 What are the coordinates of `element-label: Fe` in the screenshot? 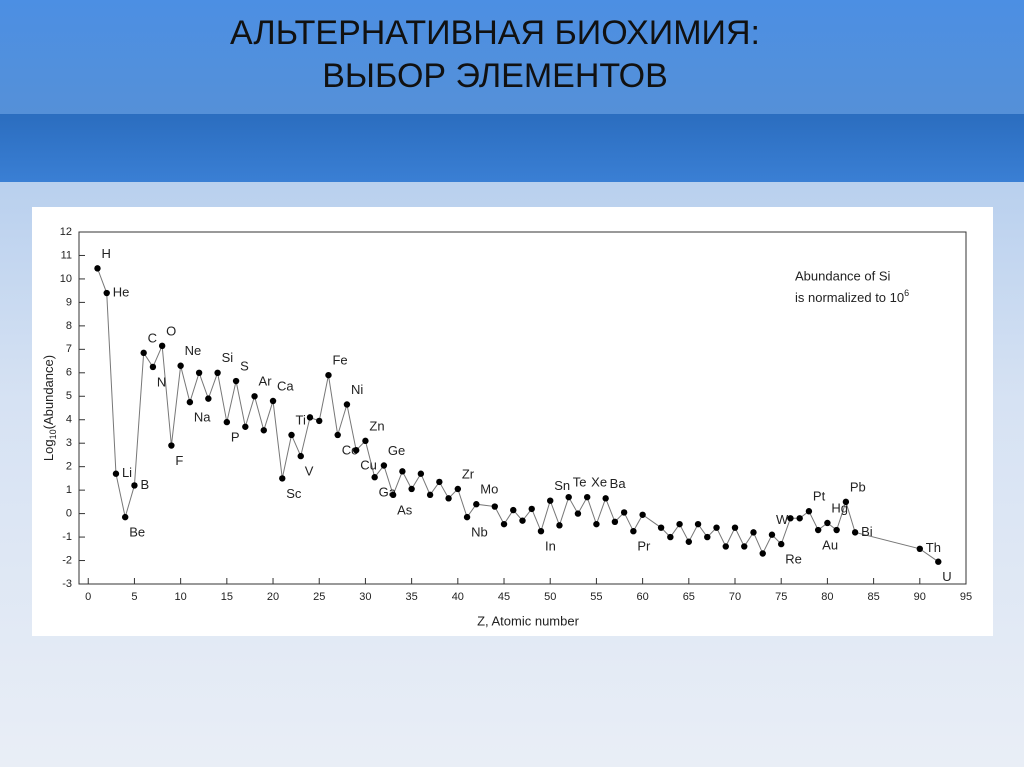 It's located at (339, 360).